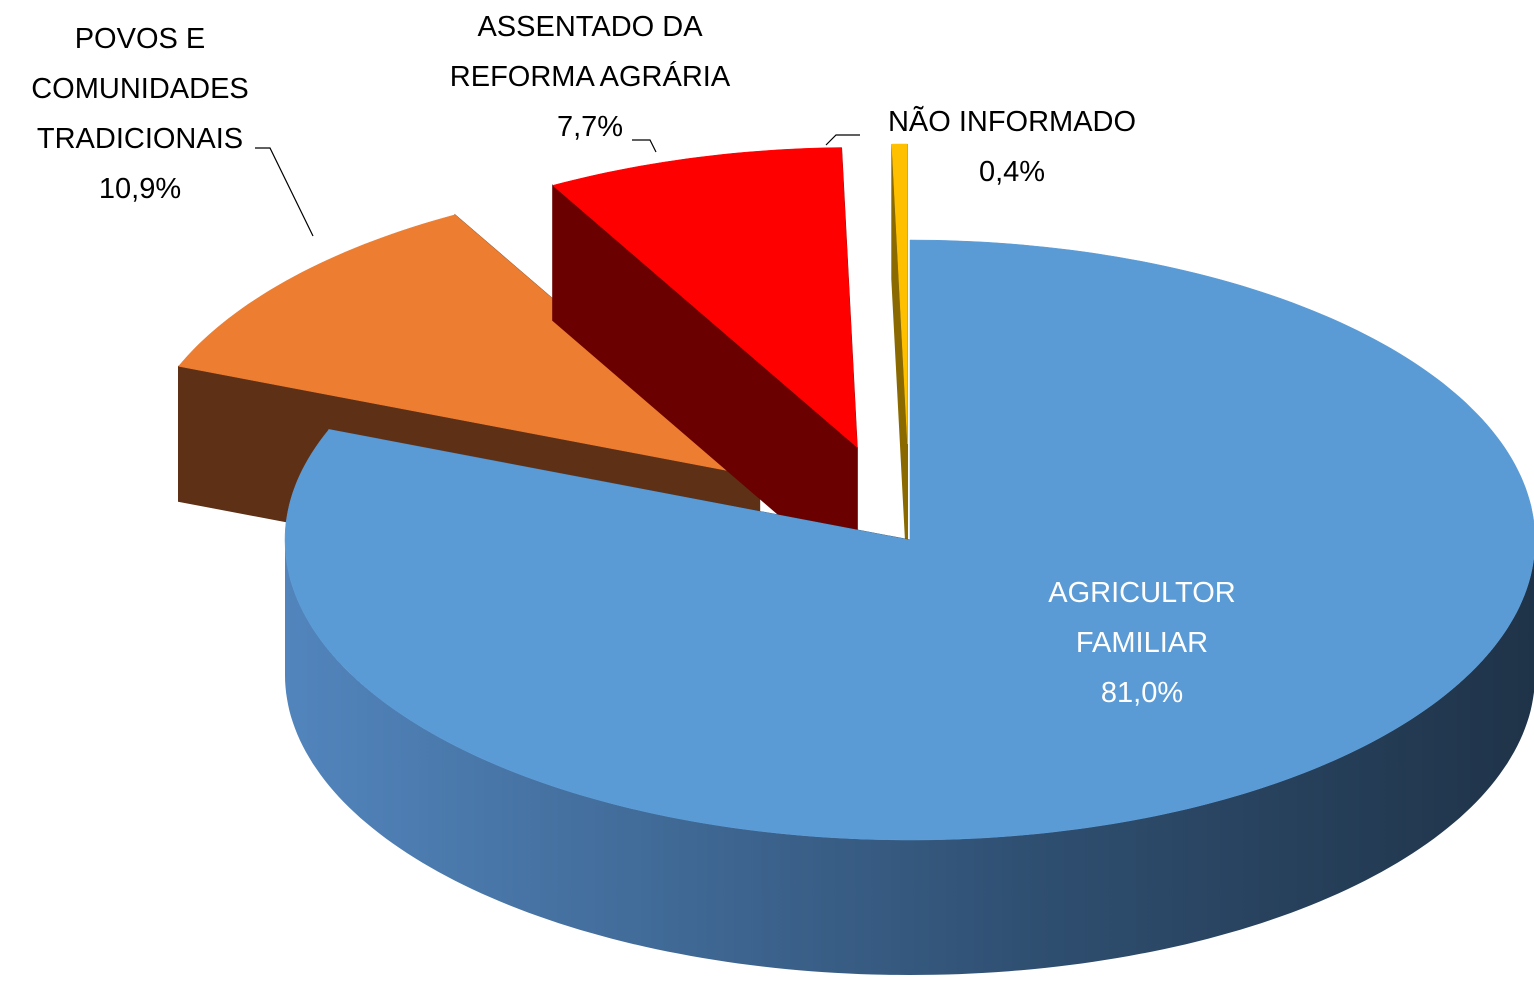 Image resolution: width=1534 pixels, height=999 pixels. Describe the element at coordinates (590, 52) in the screenshot. I see `category-label: ASSENTADO DA REFORMA AGRÁRIA` at that location.